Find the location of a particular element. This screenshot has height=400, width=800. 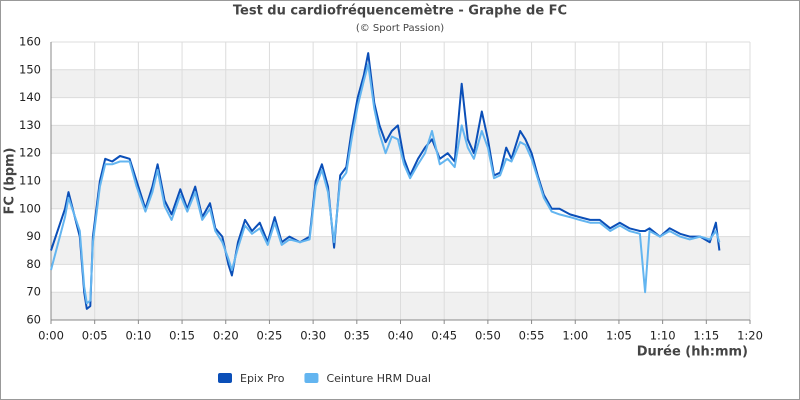

x-tick-label: 1:05 is located at coordinates (619, 336).